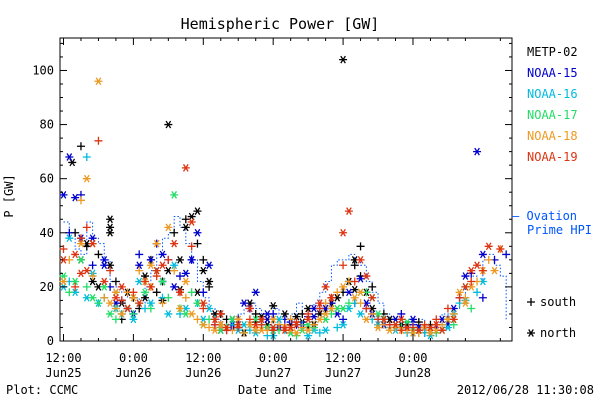  What do you see at coordinates (559, 230) in the screenshot?
I see `ovation-legend-line2: Prime HPI` at bounding box center [559, 230].